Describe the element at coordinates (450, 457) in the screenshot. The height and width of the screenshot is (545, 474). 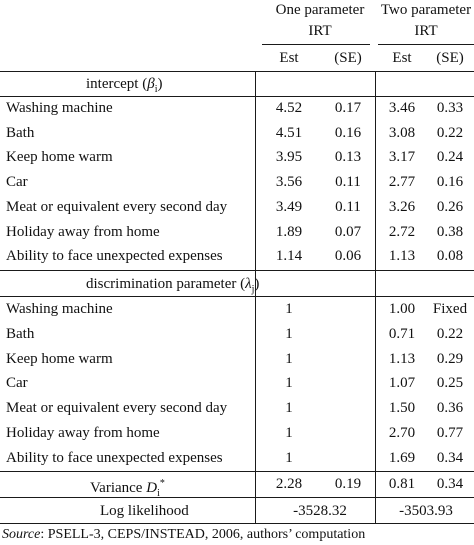
I see `row-se2: 0.34` at that location.